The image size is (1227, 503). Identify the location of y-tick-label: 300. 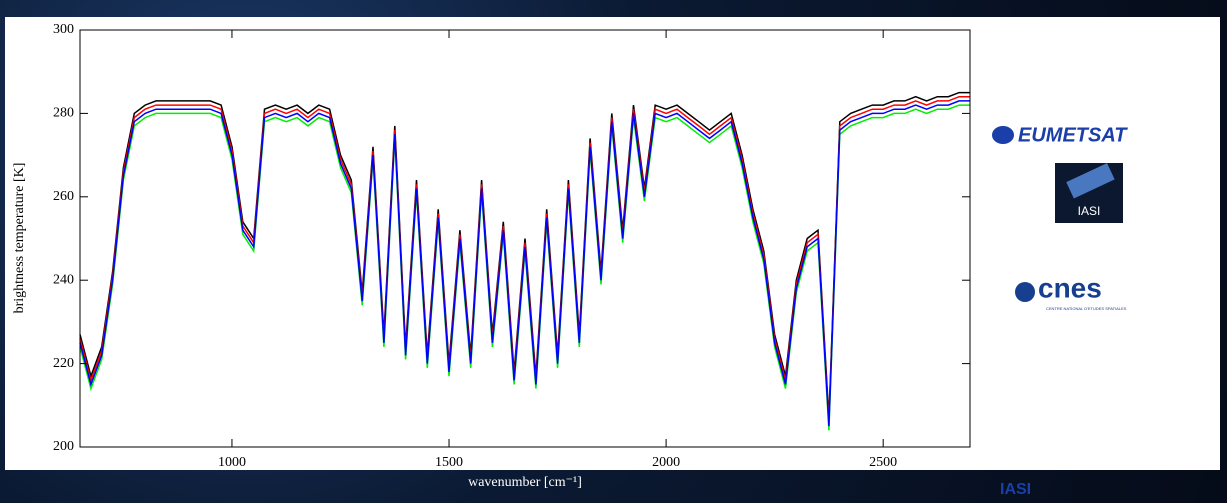
(63, 29).